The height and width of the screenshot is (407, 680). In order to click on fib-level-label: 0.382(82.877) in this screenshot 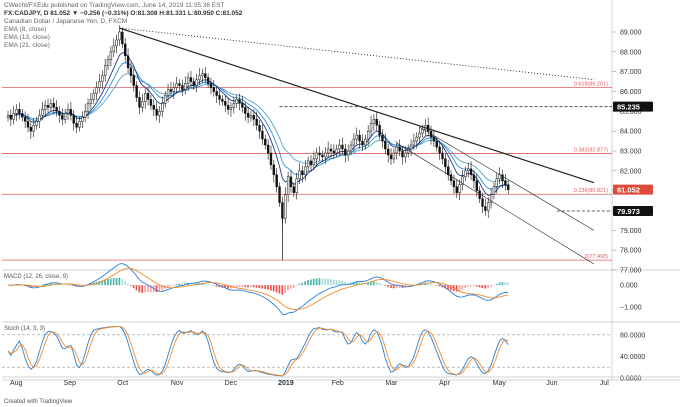, I will do `click(591, 150)`.